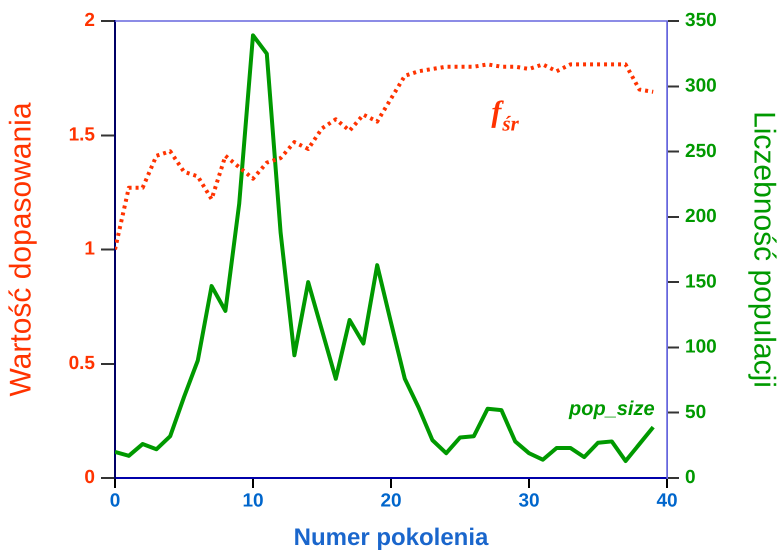 This screenshot has width=783, height=557. Describe the element at coordinates (701, 21) in the screenshot. I see `y2-tick-label: 350` at that location.